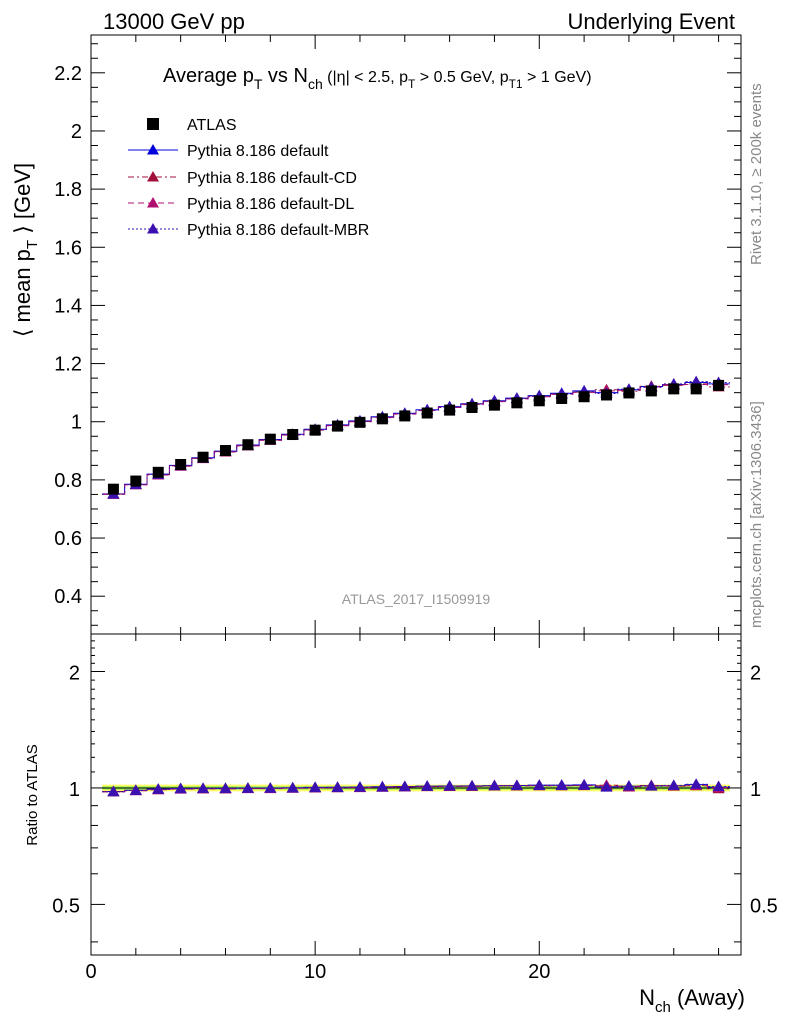 The width and height of the screenshot is (786, 1024). What do you see at coordinates (651, 21) in the screenshot?
I see `header-right: Underlying Event` at bounding box center [651, 21].